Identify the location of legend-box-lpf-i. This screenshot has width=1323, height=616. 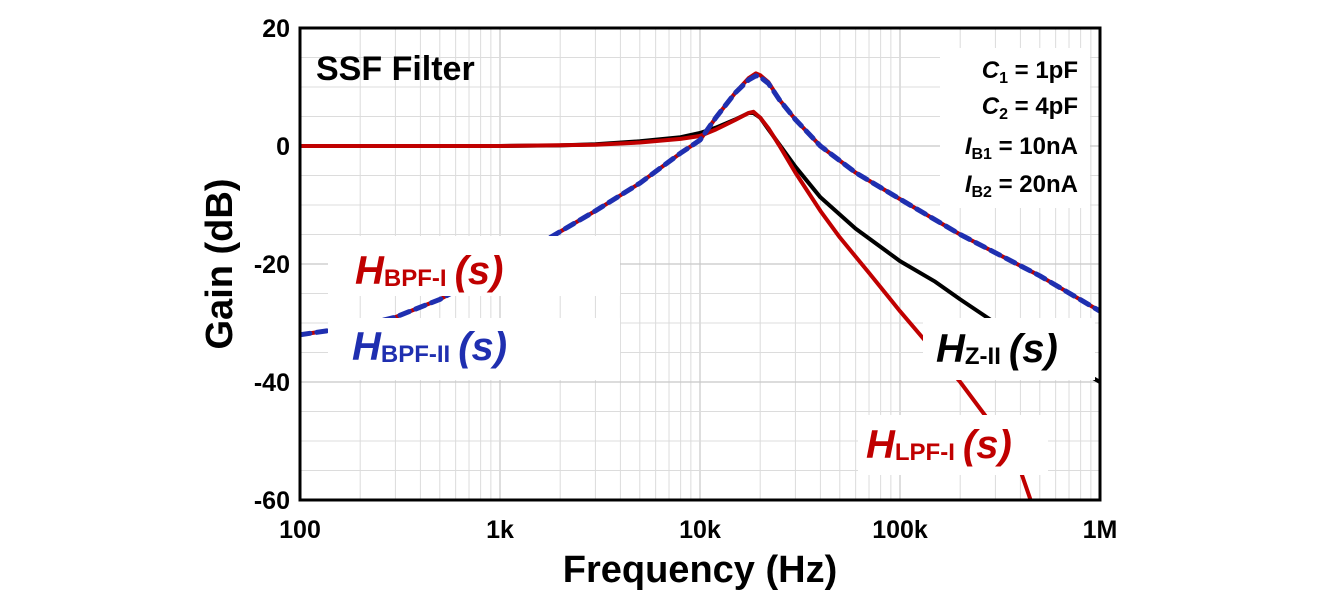
(953, 445).